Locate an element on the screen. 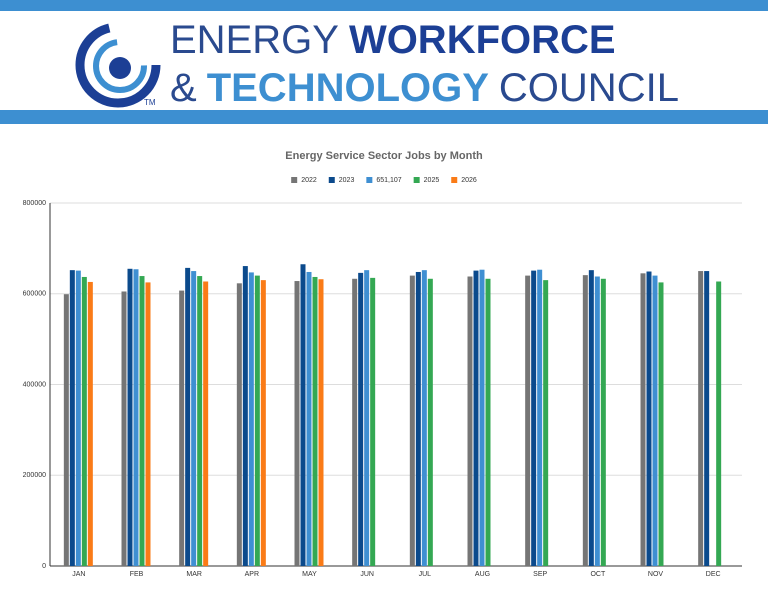 This screenshot has height=600, width=768. y-tick-label: 200000 is located at coordinates (34, 475).